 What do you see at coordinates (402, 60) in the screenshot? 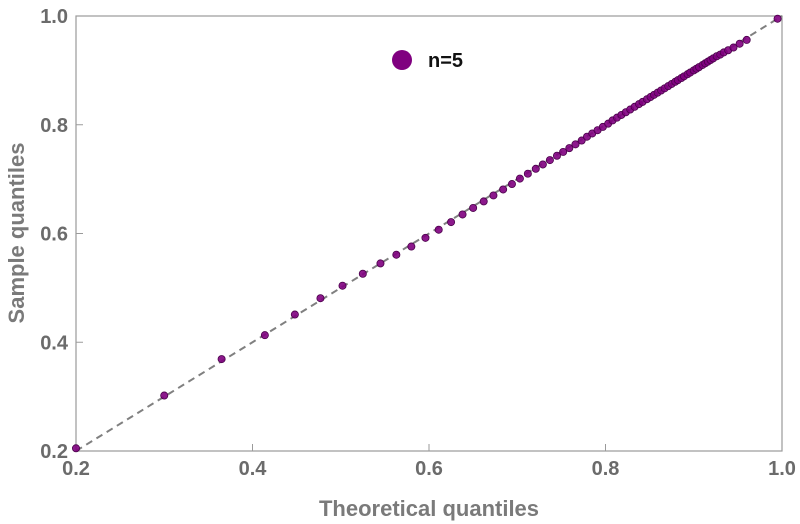
I see `legend-marker` at bounding box center [402, 60].